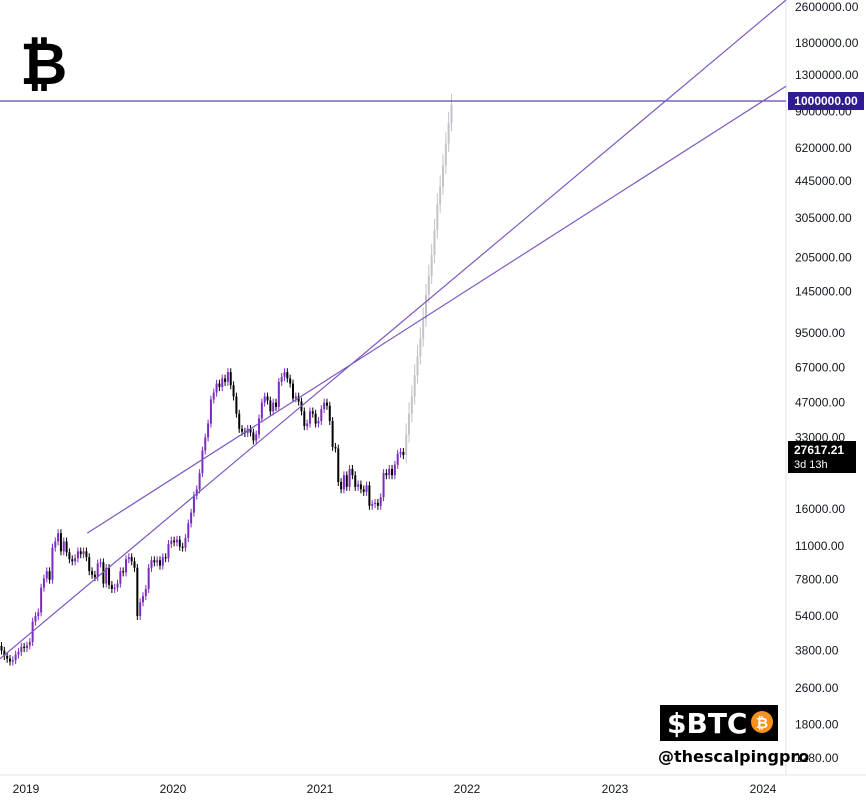 The image size is (866, 806). I want to click on btc-badge-handle-background, so click(717, 756).